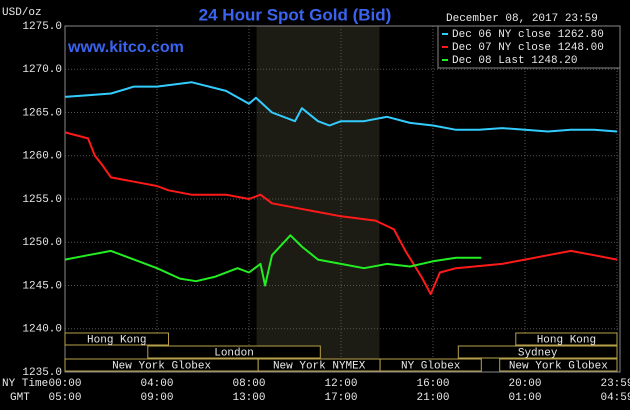  I want to click on y-tick-label: 1260.0, so click(42, 157).